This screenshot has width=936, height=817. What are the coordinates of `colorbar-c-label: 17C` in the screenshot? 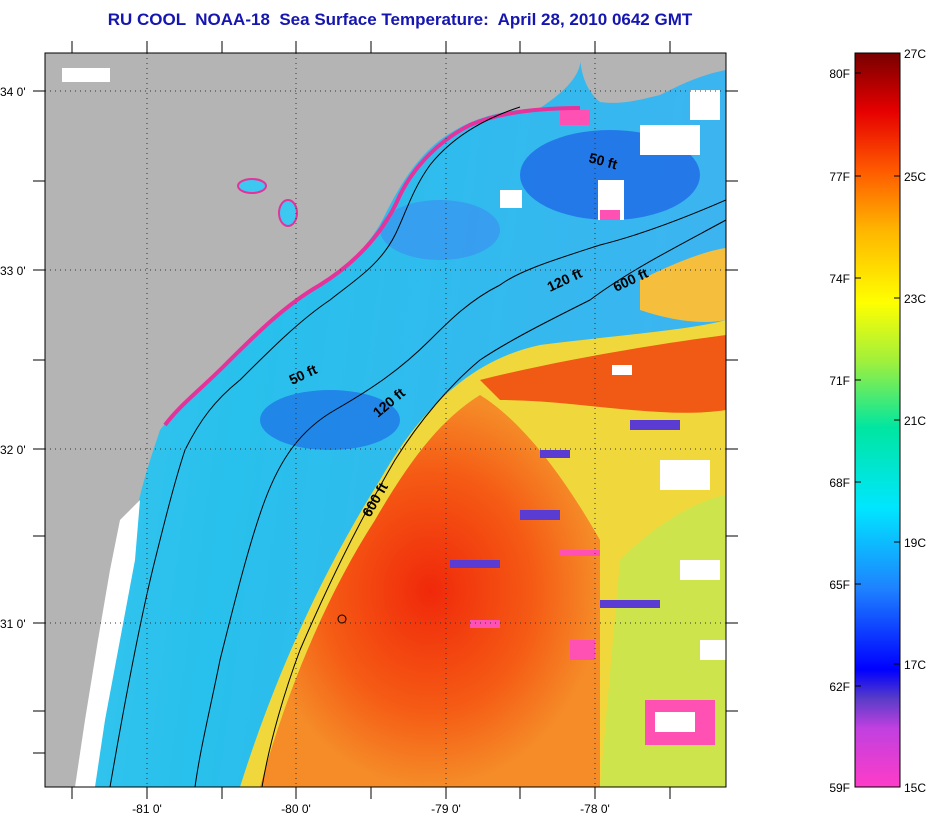 It's located at (915, 665).